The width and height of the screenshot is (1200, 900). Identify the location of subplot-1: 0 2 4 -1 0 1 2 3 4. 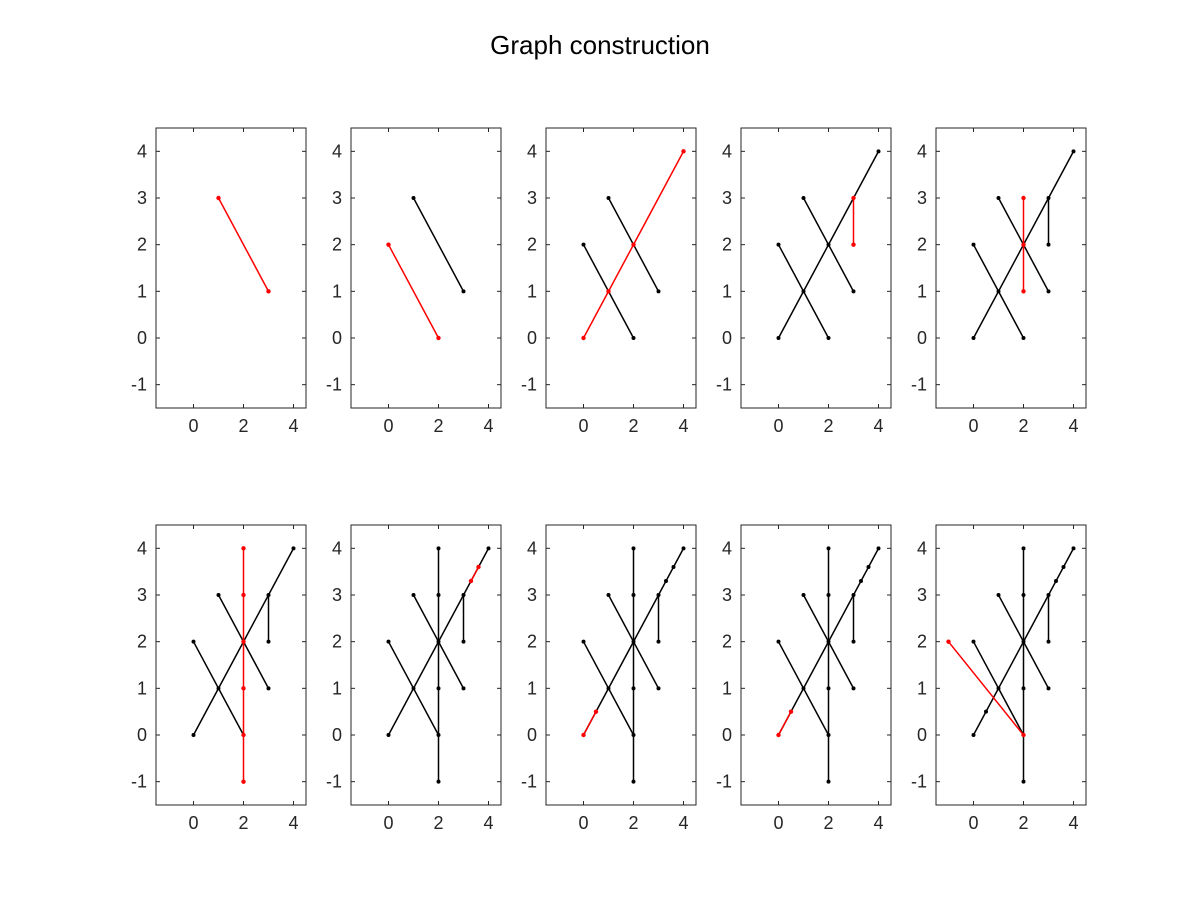
(219, 281).